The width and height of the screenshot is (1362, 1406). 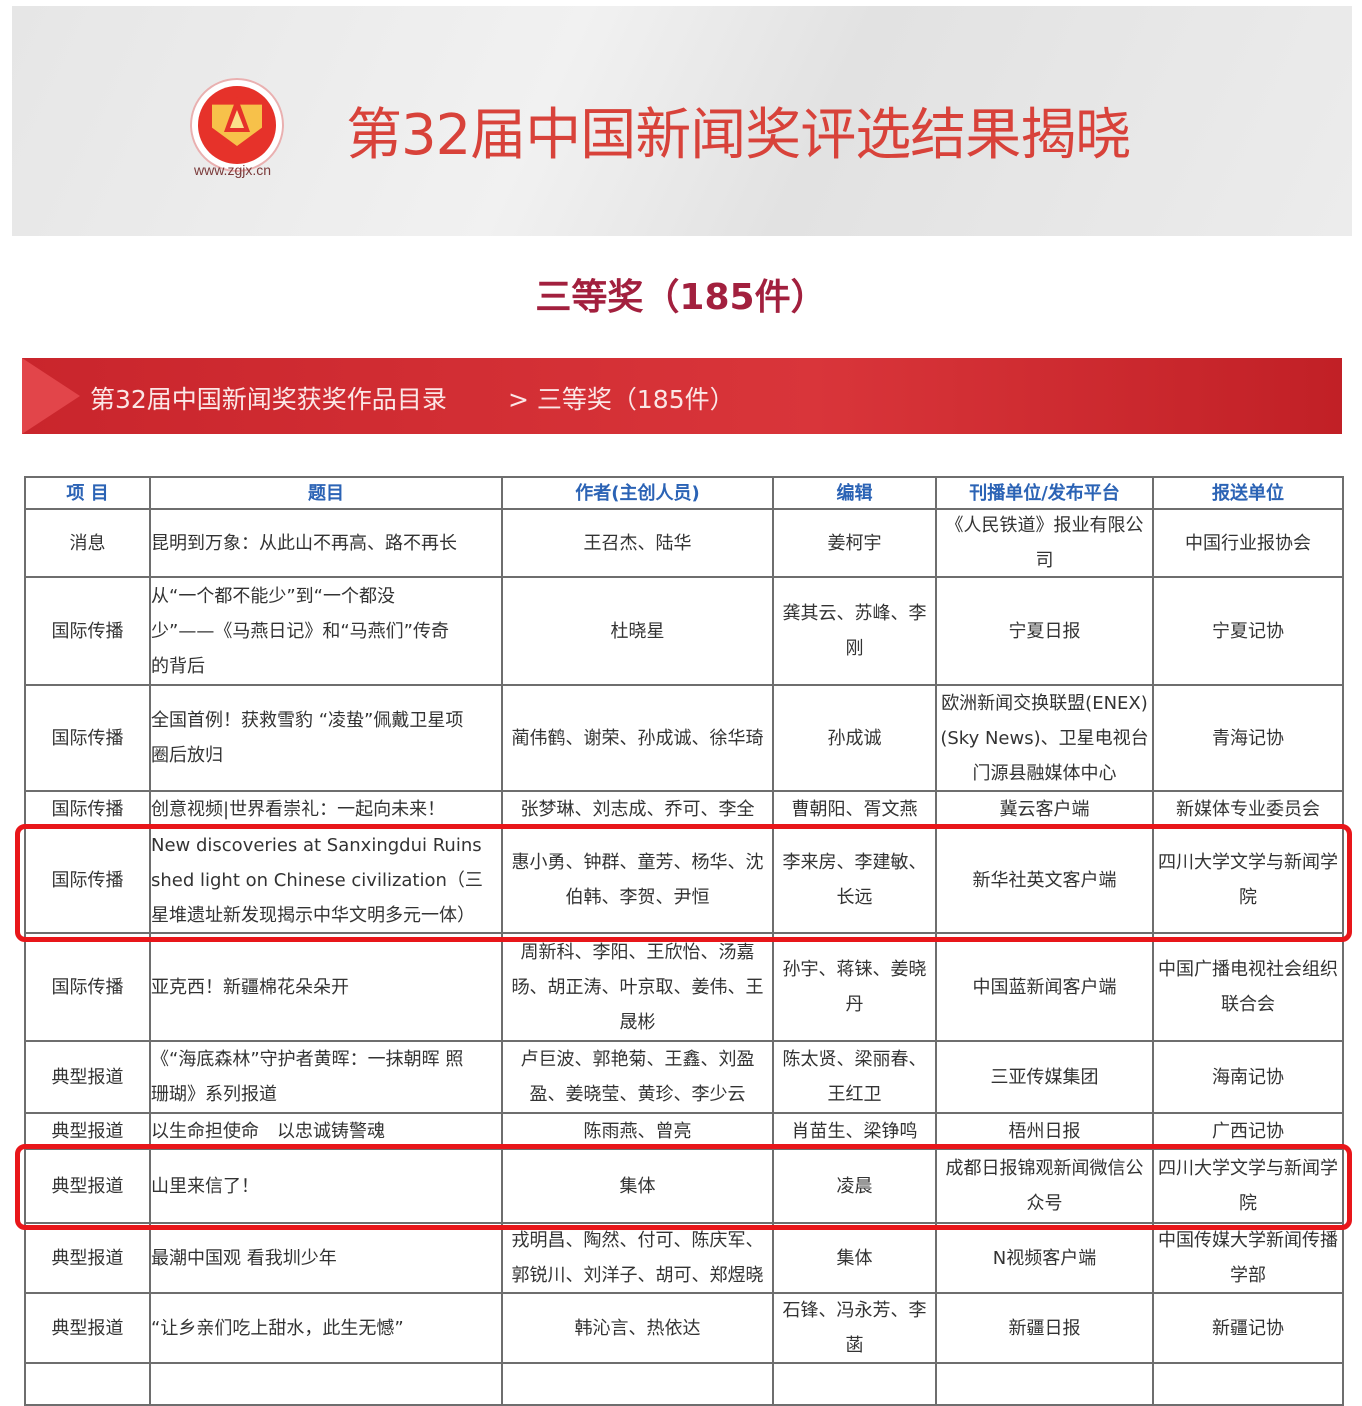 What do you see at coordinates (1044, 1258) in the screenshot?
I see `cell-text: N视频客户端` at bounding box center [1044, 1258].